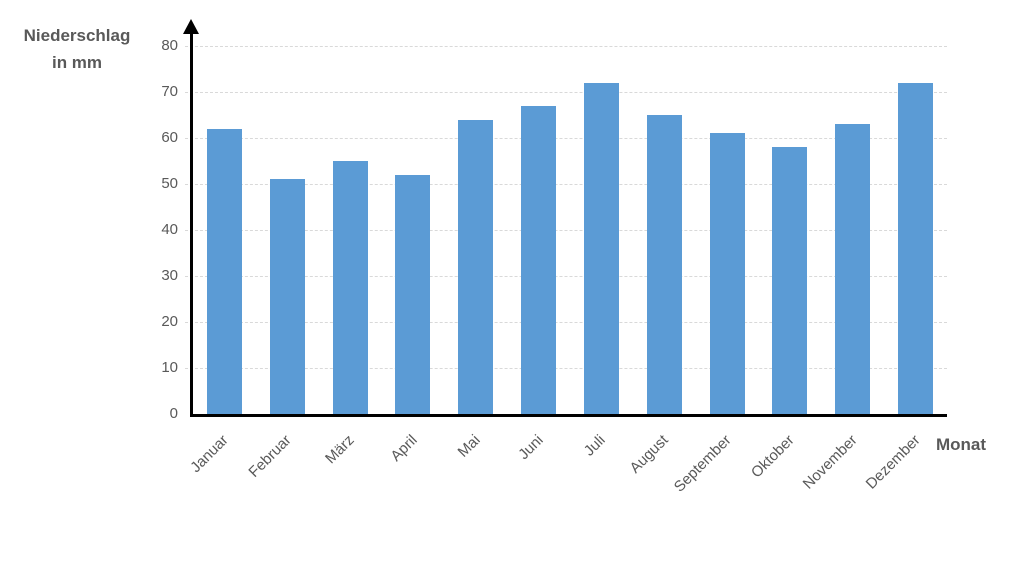 This screenshot has height=562, width=1019. What do you see at coordinates (169, 367) in the screenshot?
I see `y-tick-label-10: 10` at bounding box center [169, 367].